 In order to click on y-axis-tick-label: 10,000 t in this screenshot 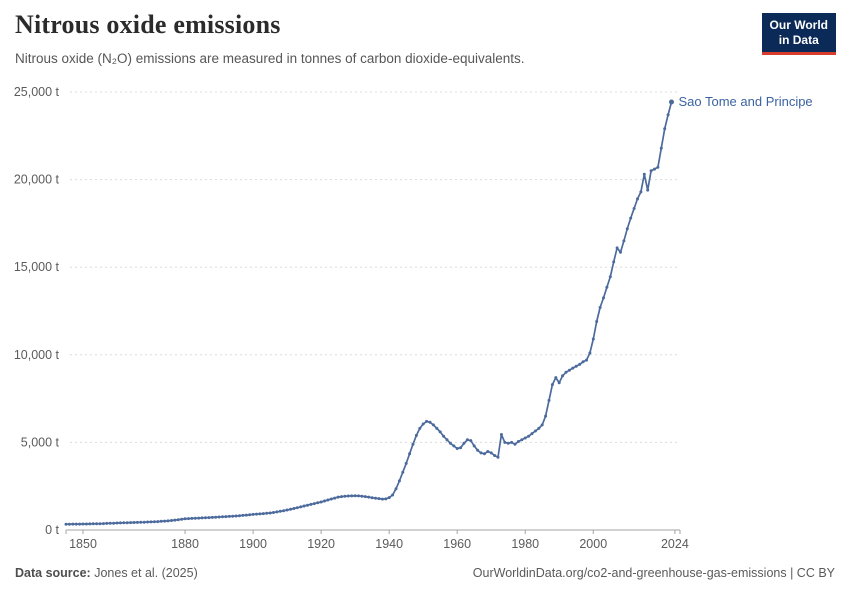, I will do `click(37, 355)`.